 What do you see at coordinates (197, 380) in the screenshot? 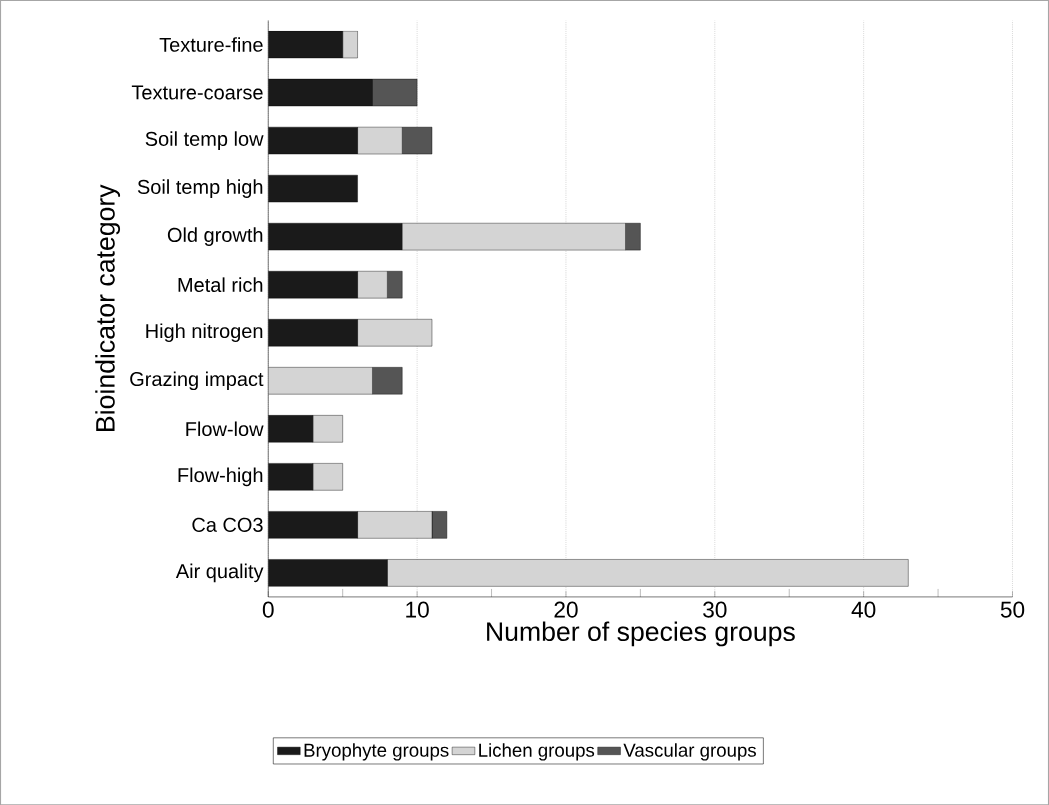
I see `y-tick-label: Grazing impact` at bounding box center [197, 380].